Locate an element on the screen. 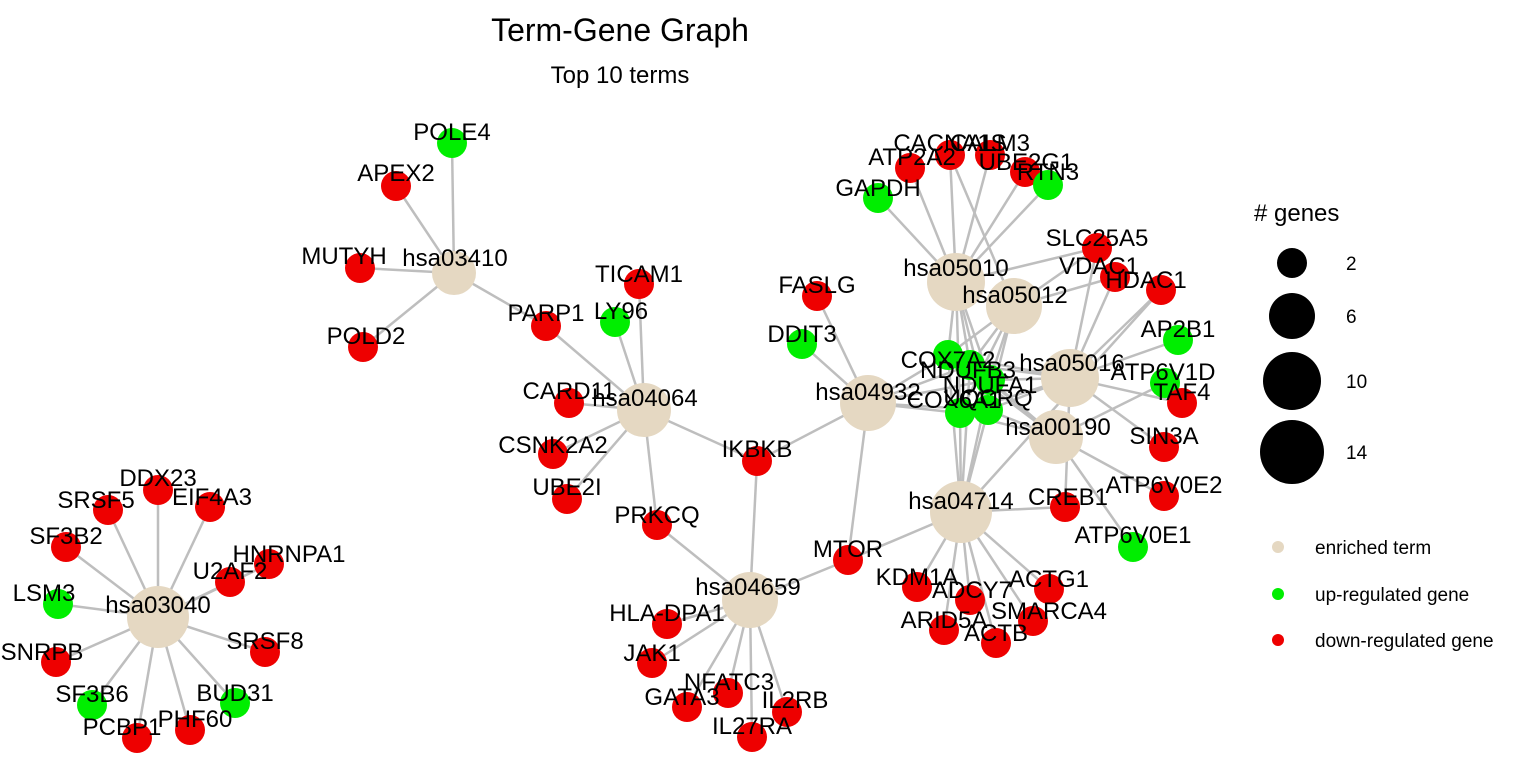  gene-node-prkcq is located at coordinates (657, 525).